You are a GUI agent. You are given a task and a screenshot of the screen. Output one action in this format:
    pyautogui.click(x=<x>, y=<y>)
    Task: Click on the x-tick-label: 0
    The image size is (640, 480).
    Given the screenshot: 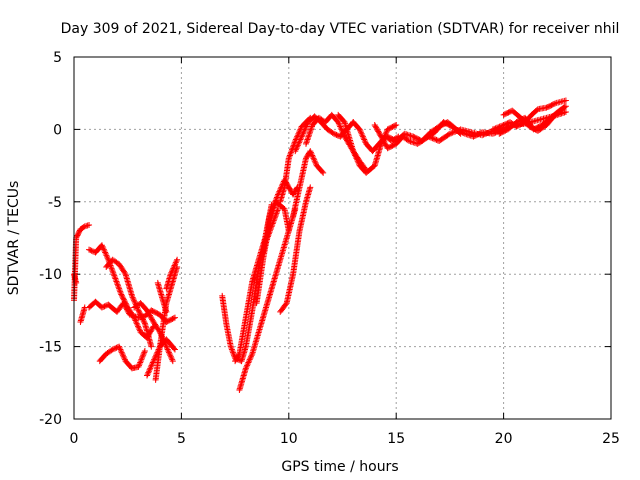 What is the action you would take?
    pyautogui.click(x=74, y=439)
    